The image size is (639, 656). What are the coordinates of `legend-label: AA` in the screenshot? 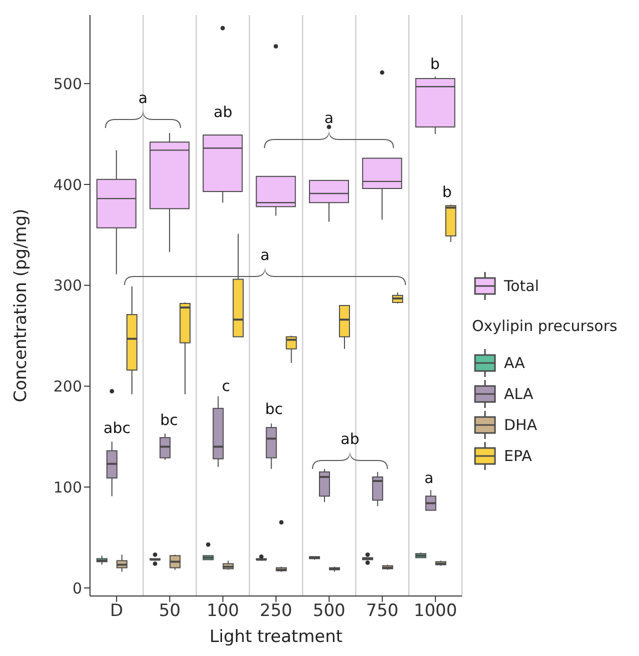 It's located at (514, 363).